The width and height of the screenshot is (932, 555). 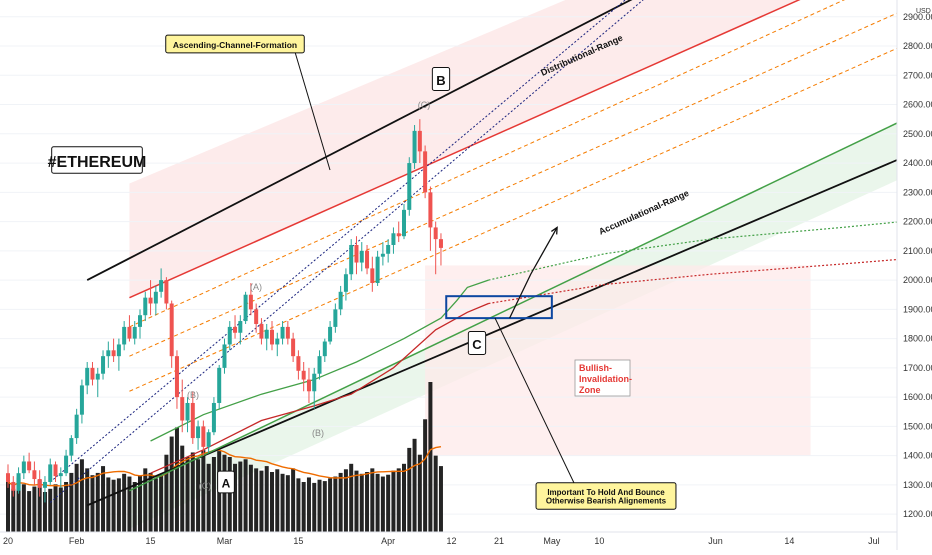 I want to click on y-tick-label: 2200.00, so click(x=917, y=222).